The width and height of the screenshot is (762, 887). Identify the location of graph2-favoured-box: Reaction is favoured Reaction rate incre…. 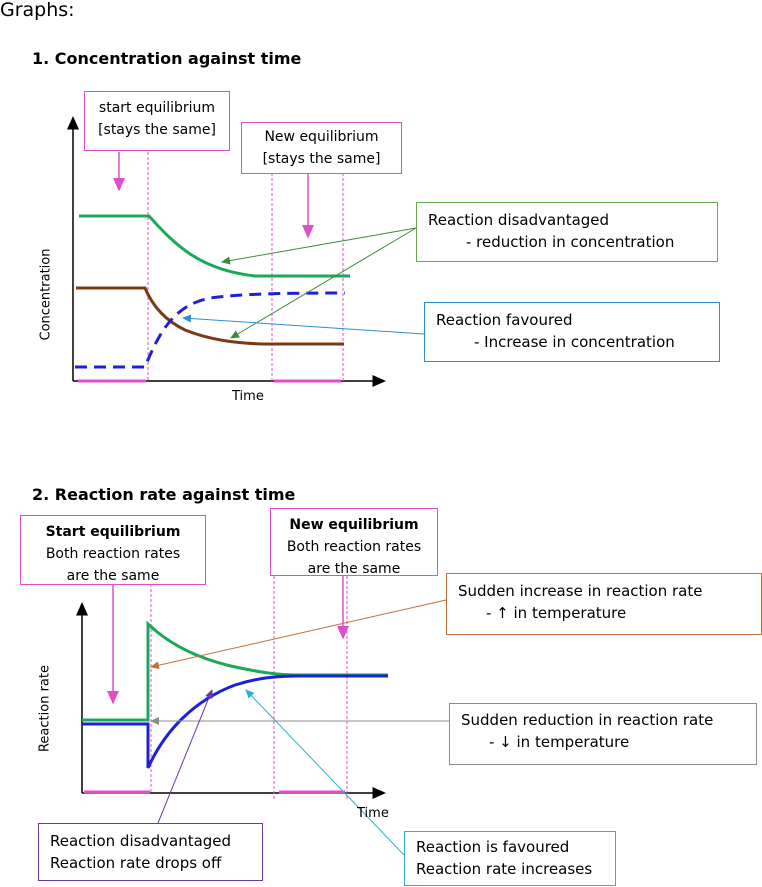
(510, 858).